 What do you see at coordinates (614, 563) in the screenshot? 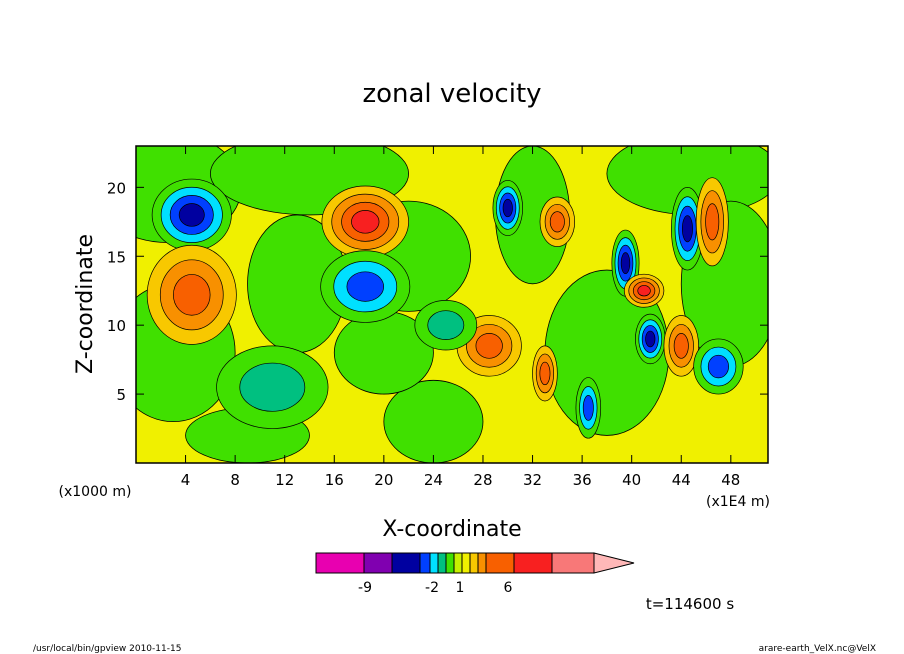
I see `colorbar-arrow` at bounding box center [614, 563].